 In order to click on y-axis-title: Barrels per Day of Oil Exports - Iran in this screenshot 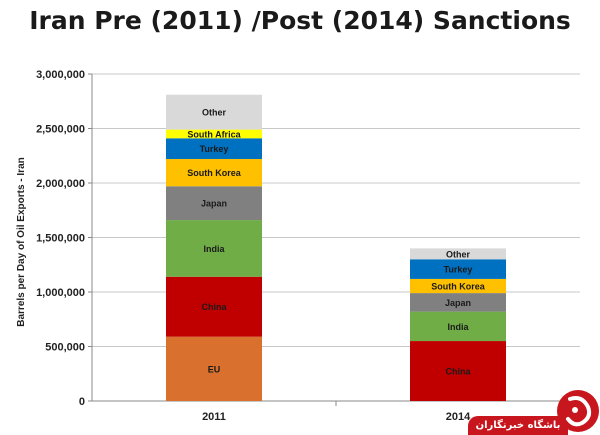, I will do `click(21, 242)`.